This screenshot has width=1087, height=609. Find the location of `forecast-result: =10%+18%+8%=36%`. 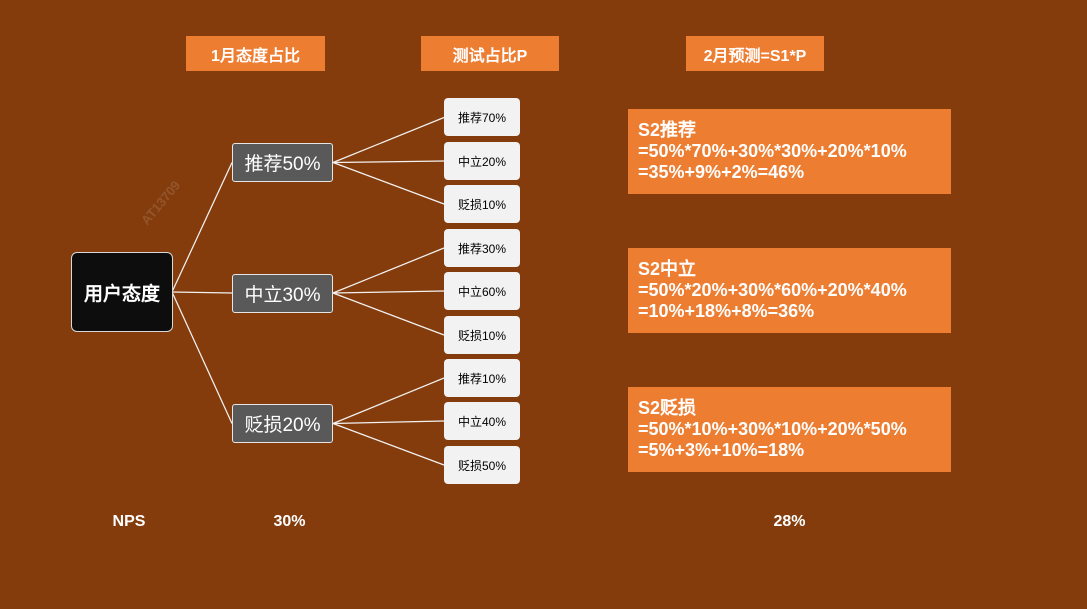

forecast-result: =10%+18%+8%=36% is located at coordinates (726, 311).